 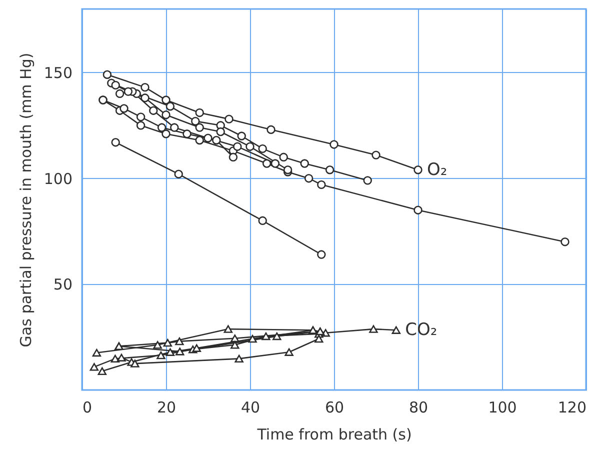 I want to click on x-tick-label: 100, so click(x=502, y=407).